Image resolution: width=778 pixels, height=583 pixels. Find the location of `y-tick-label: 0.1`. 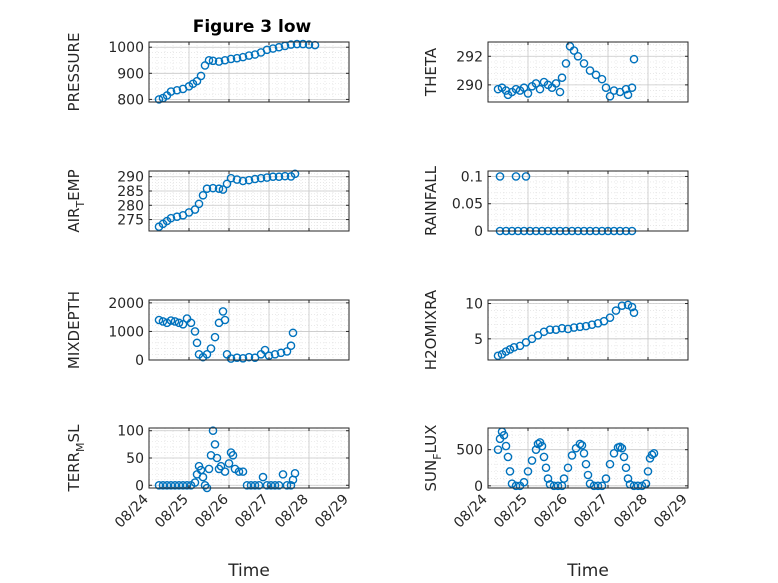

y-tick-label: 0.1 is located at coordinates (472, 177).